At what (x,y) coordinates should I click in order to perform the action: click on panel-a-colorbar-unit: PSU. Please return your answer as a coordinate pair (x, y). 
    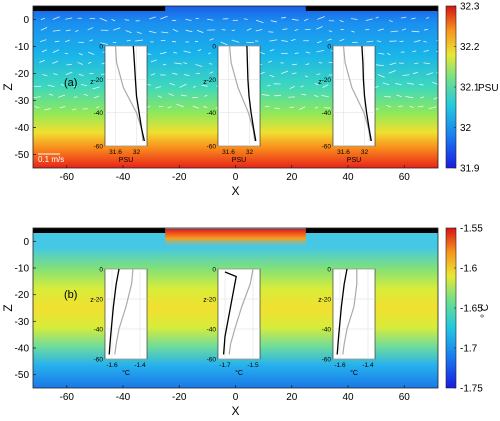
    Looking at the image, I should click on (488, 88).